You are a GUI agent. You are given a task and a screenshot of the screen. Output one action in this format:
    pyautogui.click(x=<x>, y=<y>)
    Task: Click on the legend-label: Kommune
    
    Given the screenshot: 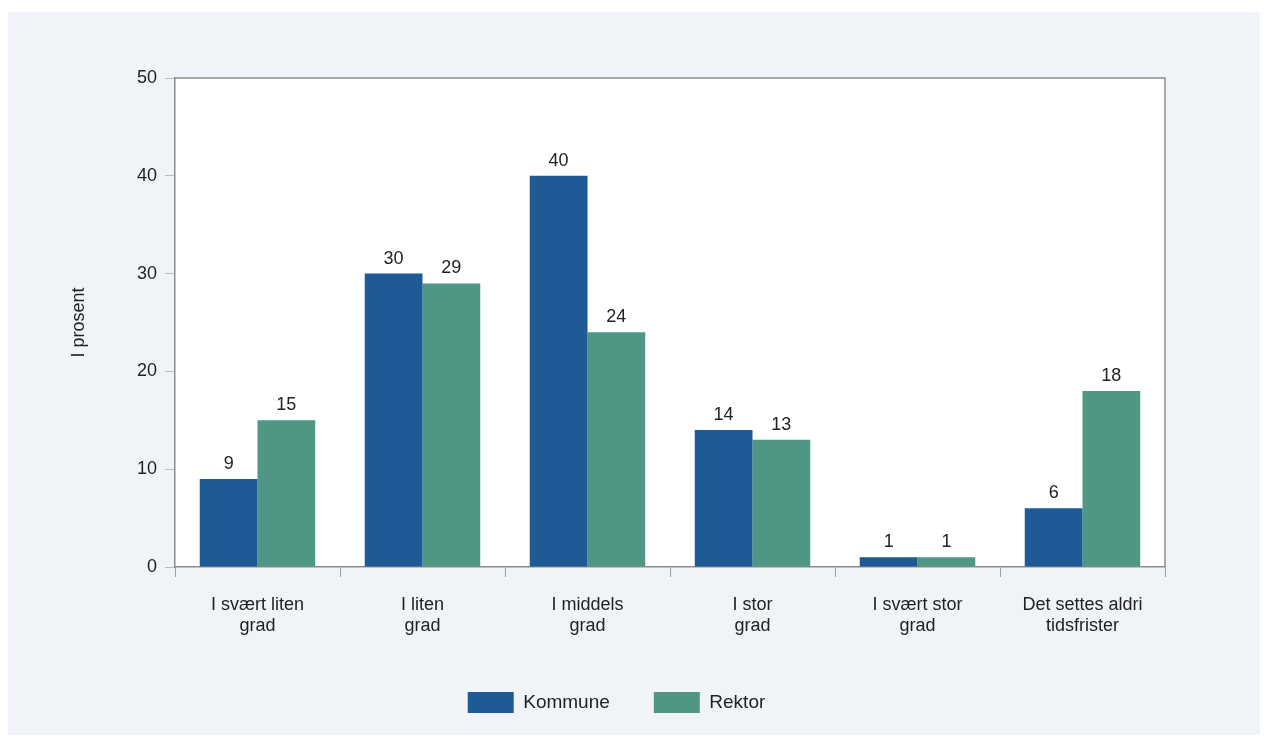 What is the action you would take?
    pyautogui.click(x=566, y=701)
    